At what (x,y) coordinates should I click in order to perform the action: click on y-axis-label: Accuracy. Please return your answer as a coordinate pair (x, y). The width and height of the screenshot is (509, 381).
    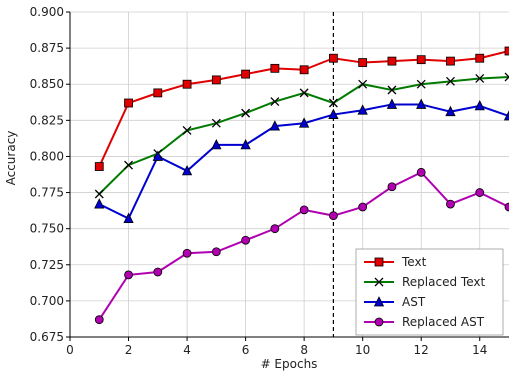
    Looking at the image, I should click on (11, 158).